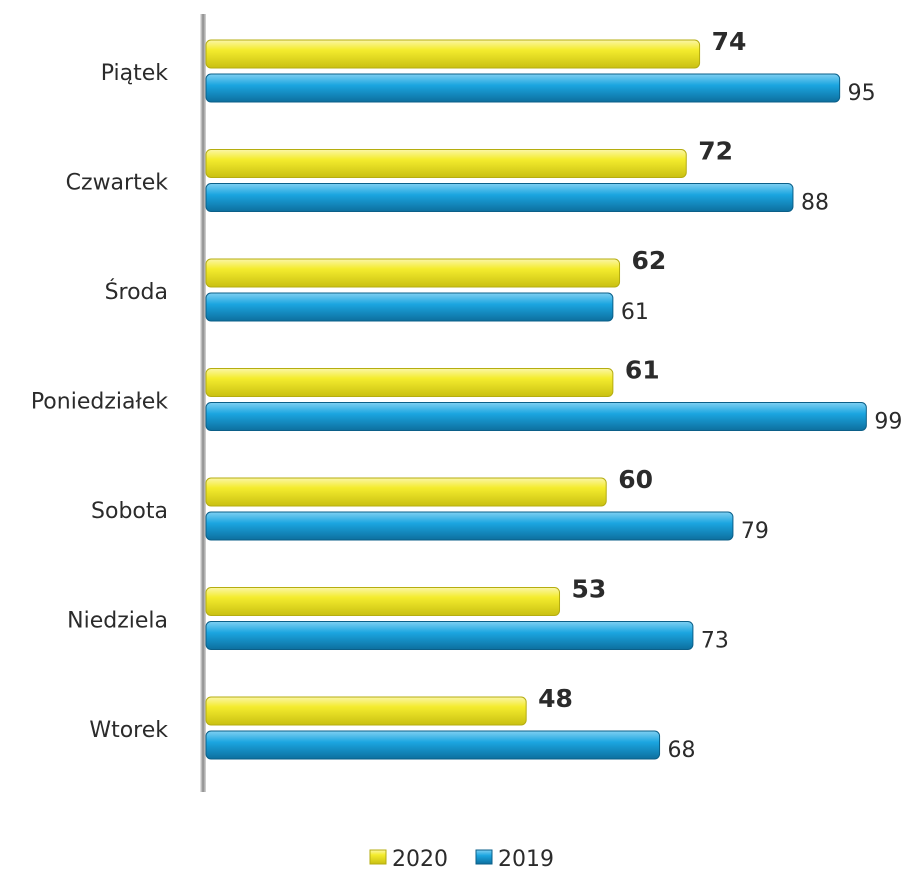 Image resolution: width=916 pixels, height=870 pixels. What do you see at coordinates (715, 151) in the screenshot?
I see `value-label-2020: 72` at bounding box center [715, 151].